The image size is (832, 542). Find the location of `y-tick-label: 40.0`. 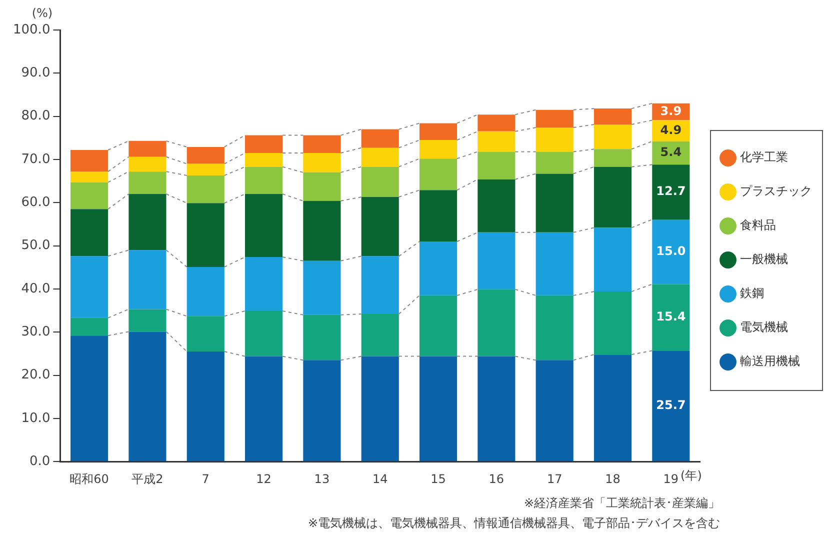

y-tick-label: 40.0 is located at coordinates (35, 288).